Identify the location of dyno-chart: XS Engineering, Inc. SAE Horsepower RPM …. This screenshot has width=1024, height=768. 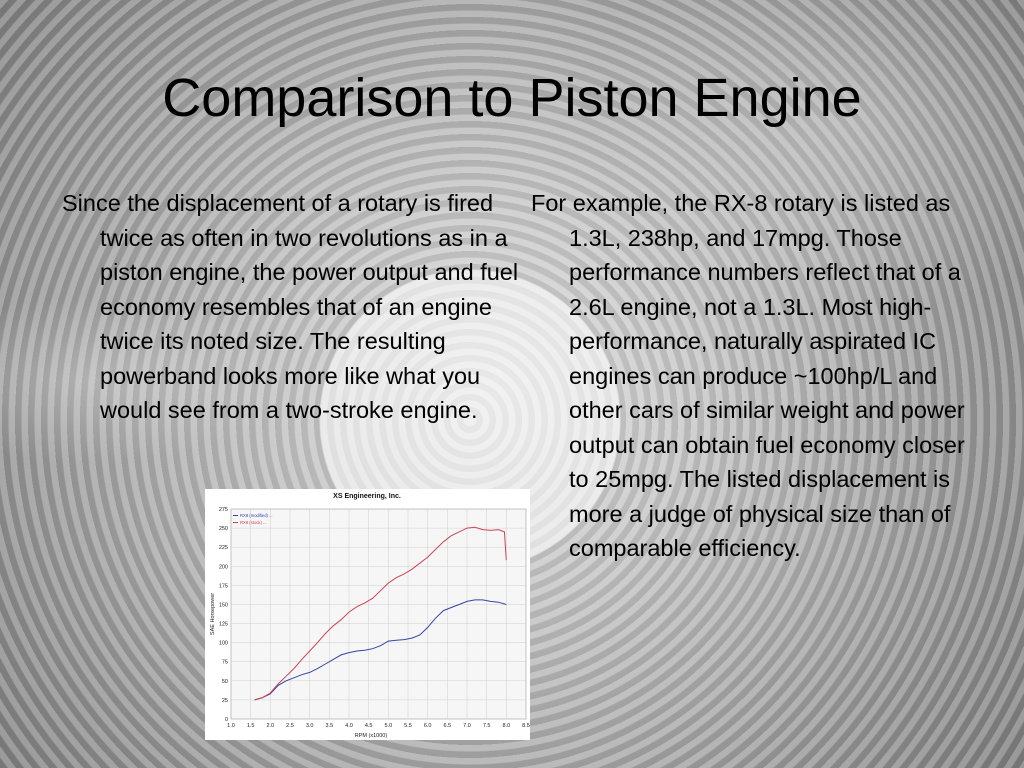
(367, 614).